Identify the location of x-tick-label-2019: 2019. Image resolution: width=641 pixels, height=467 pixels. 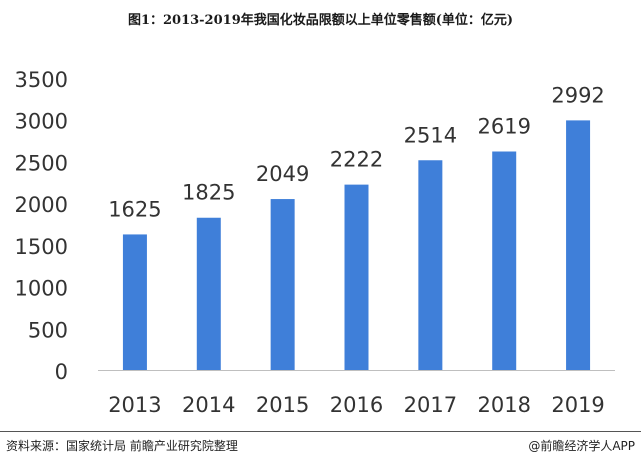
(577, 405).